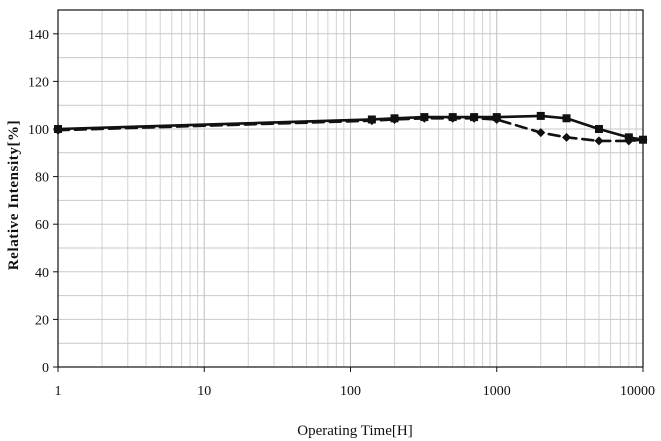  What do you see at coordinates (42, 320) in the screenshot?
I see `y-tick-label: 20` at bounding box center [42, 320].